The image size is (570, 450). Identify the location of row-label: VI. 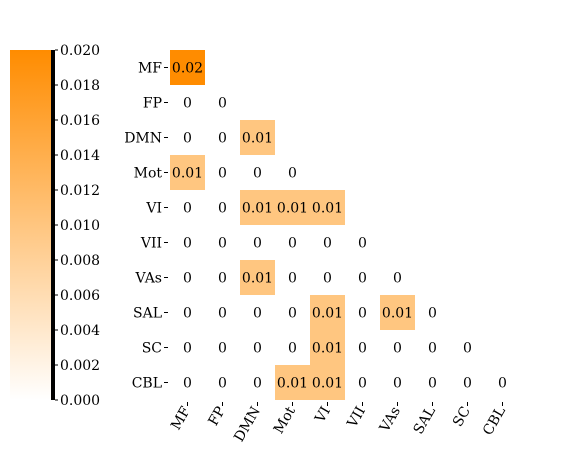
(153, 209).